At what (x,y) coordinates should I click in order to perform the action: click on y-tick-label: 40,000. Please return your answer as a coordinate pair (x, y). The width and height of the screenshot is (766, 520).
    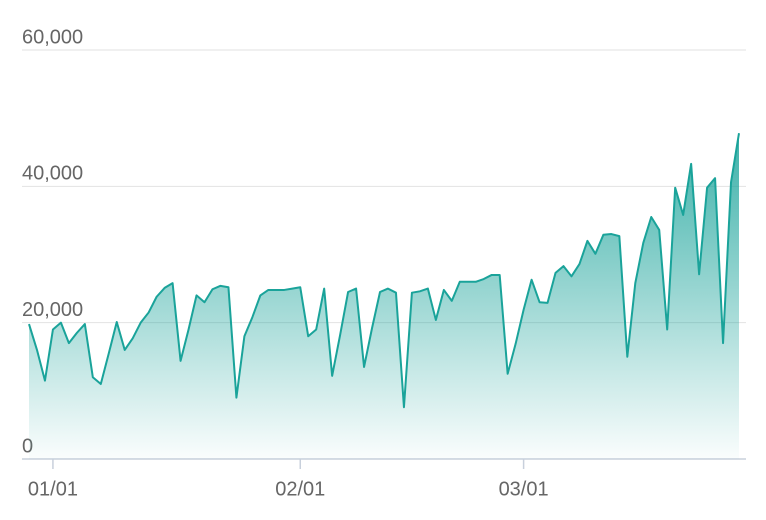
    Looking at the image, I should click on (52, 174).